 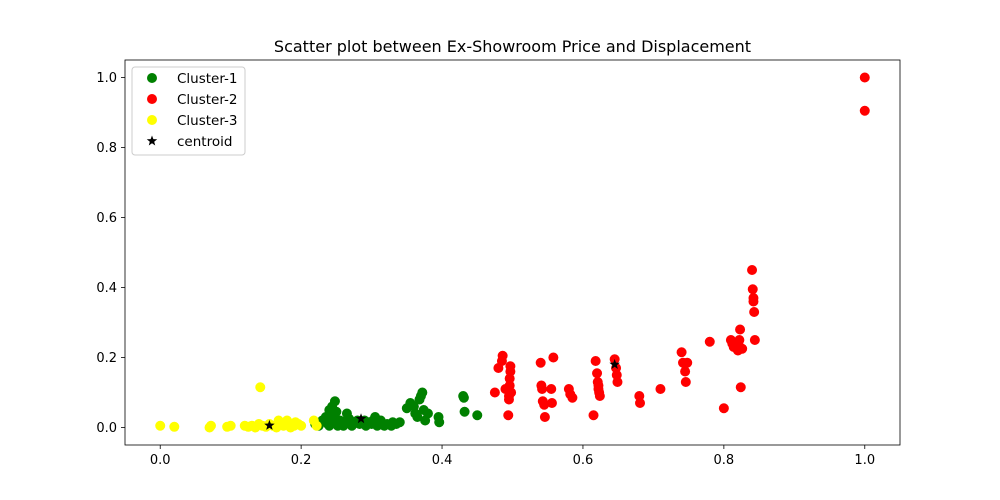 What do you see at coordinates (160, 460) in the screenshot?
I see `x-tick-label: 0.0` at bounding box center [160, 460].